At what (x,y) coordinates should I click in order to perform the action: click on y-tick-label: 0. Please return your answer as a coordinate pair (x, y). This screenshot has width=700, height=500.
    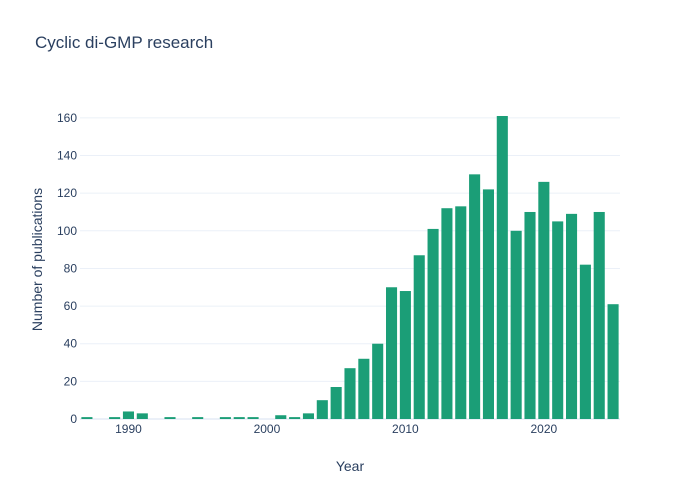
    Looking at the image, I should click on (73, 419).